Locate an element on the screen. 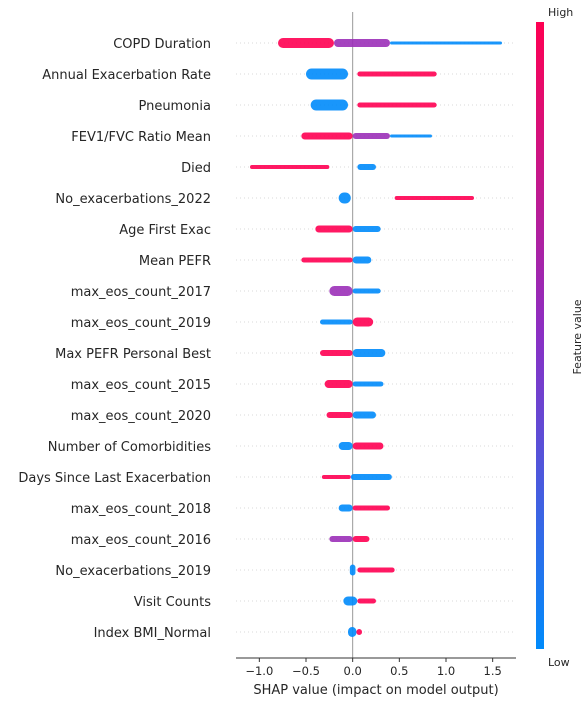 The height and width of the screenshot is (704, 584). x-axis-title: SHAP value (impact on model output) is located at coordinates (375, 690).